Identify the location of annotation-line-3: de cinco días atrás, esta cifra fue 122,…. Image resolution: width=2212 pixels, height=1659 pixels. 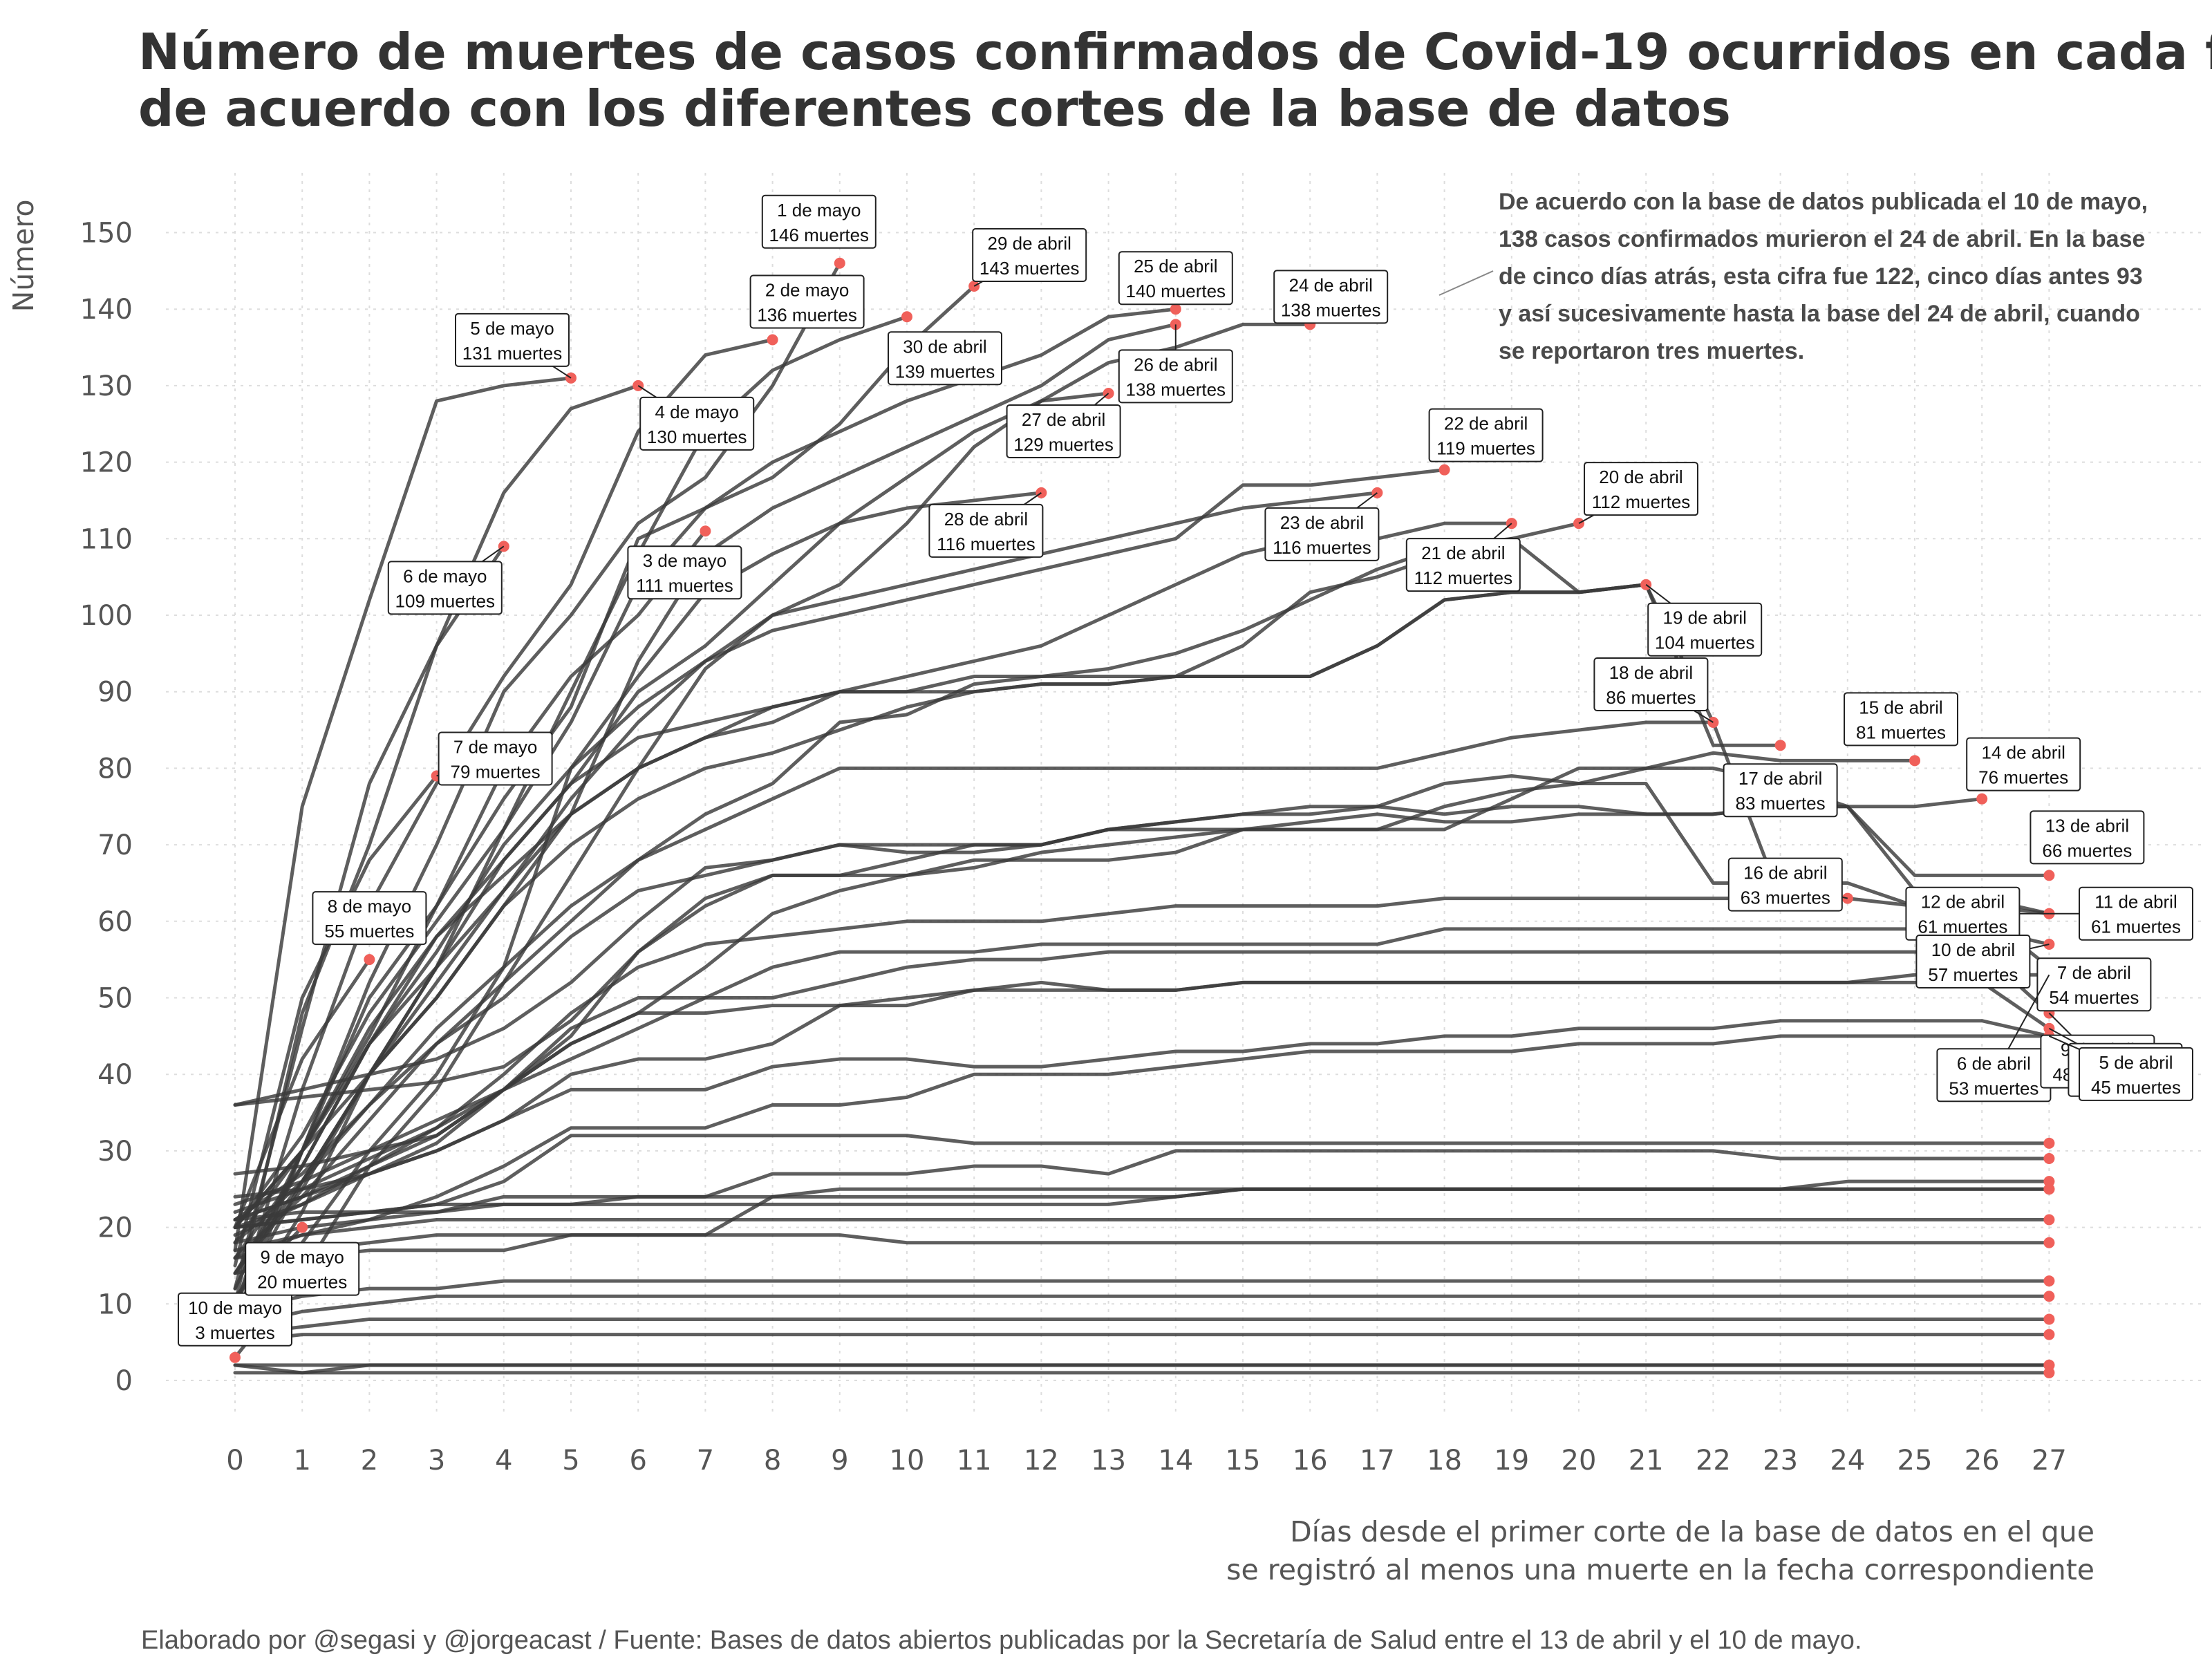
(1821, 276).